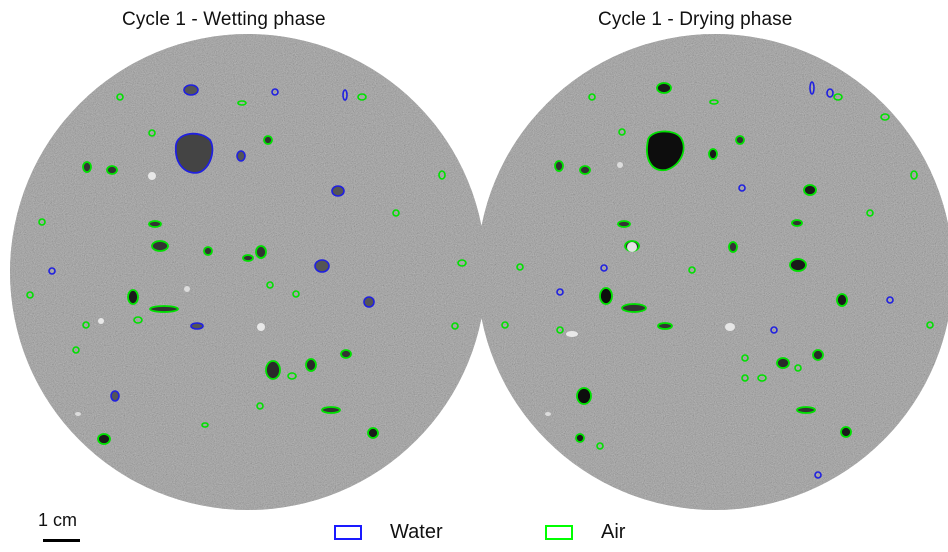 The image size is (948, 552). What do you see at coordinates (348, 532) in the screenshot?
I see `water-swatch-icon` at bounding box center [348, 532].